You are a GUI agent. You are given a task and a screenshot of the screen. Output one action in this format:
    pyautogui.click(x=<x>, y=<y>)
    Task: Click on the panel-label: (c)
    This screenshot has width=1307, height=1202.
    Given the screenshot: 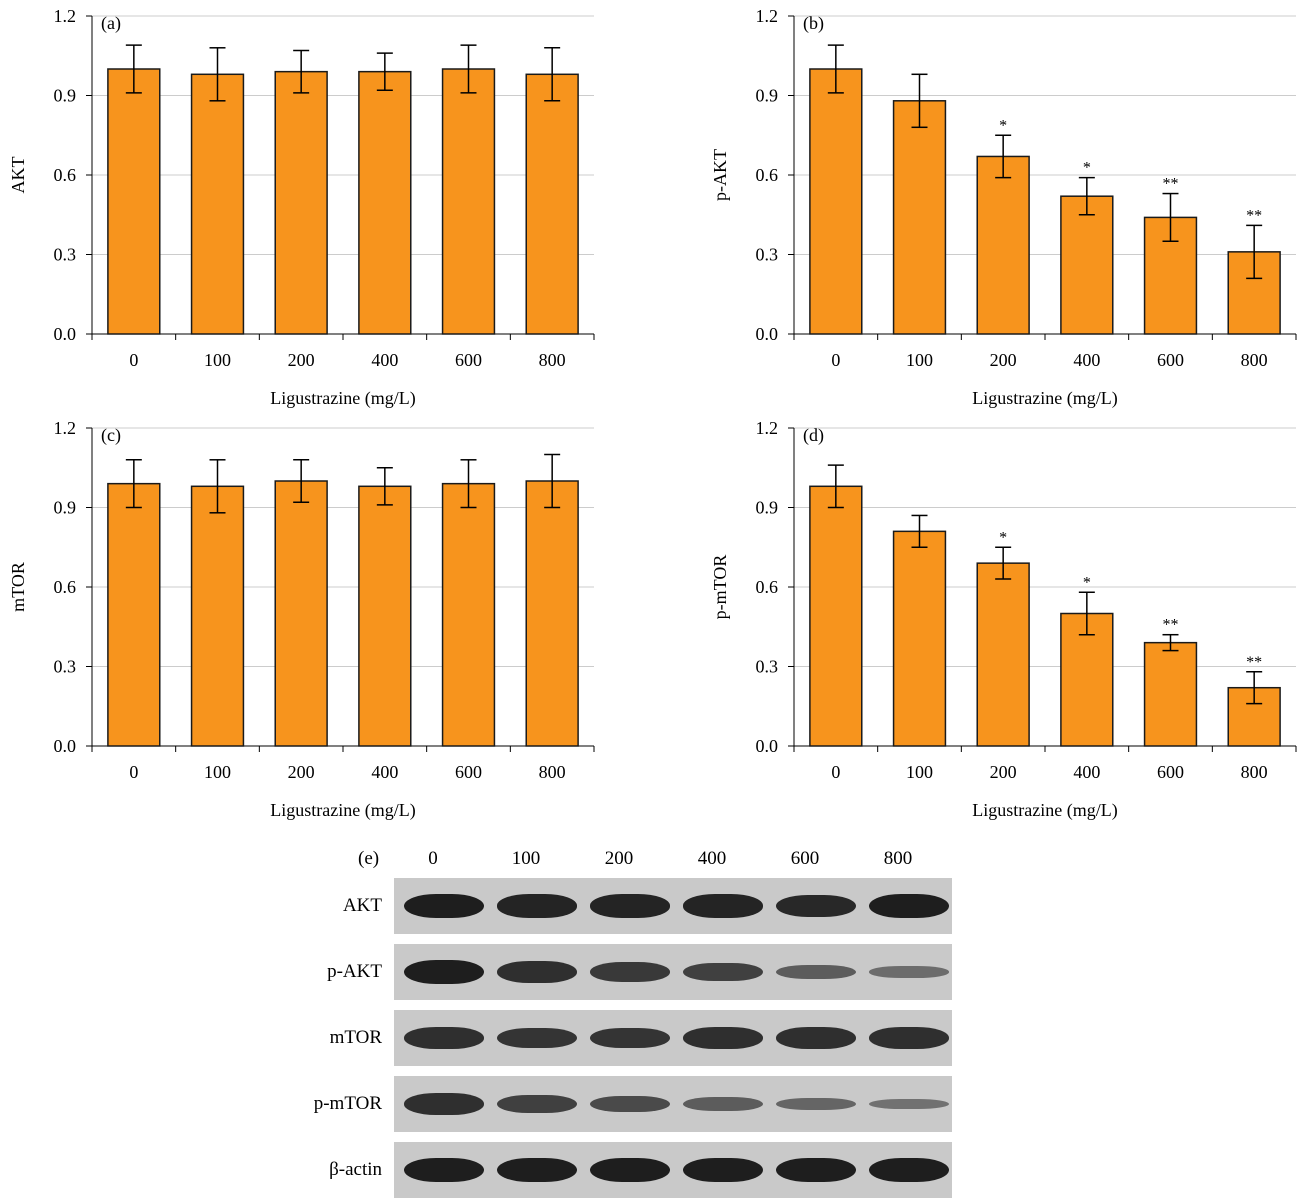 What is the action you would take?
    pyautogui.click(x=111, y=435)
    